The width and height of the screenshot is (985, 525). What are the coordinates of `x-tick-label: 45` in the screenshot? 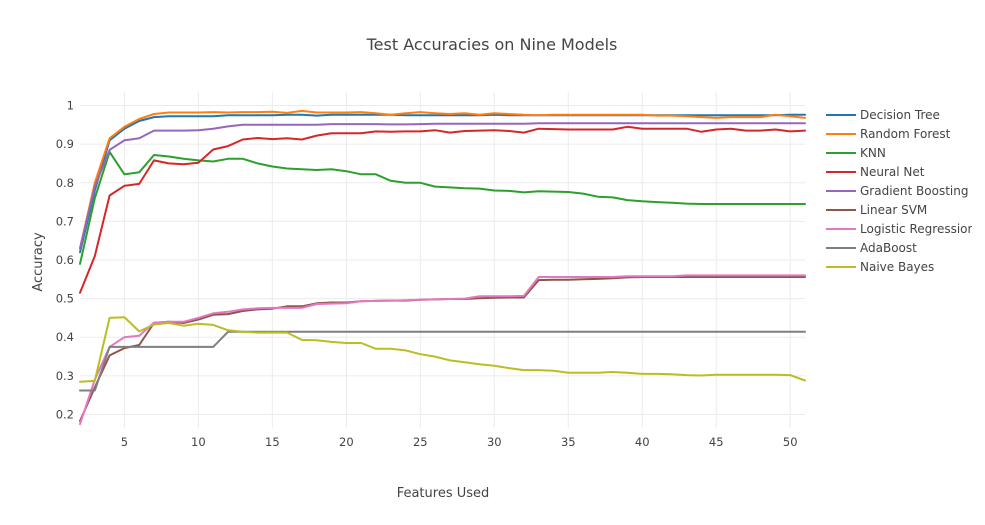 It's located at (716, 442).